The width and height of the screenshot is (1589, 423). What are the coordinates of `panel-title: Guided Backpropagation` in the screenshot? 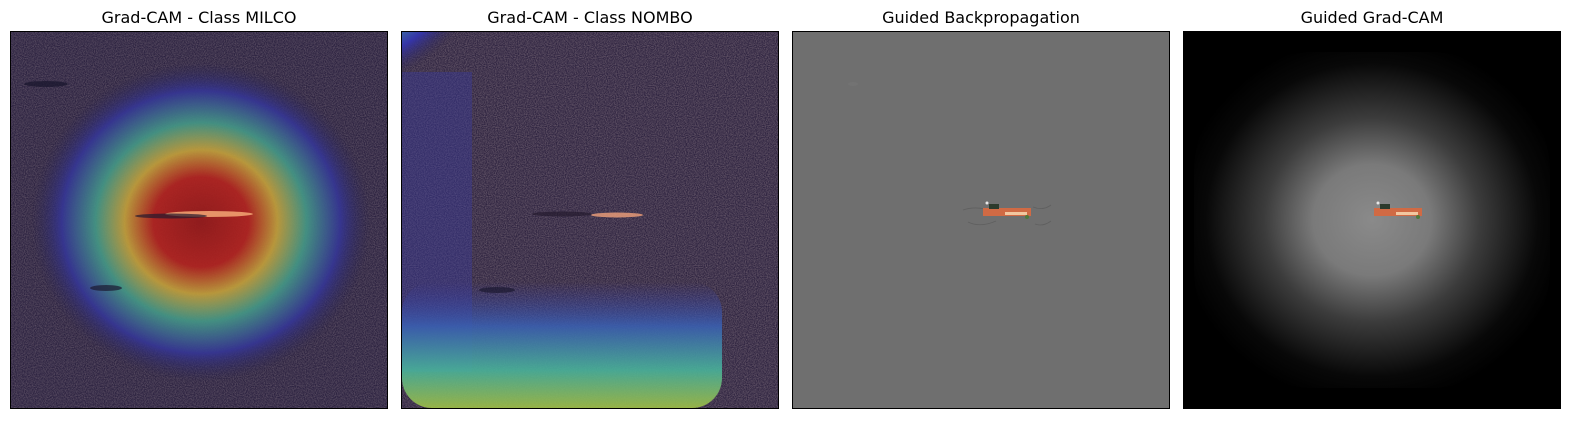 It's located at (981, 17).